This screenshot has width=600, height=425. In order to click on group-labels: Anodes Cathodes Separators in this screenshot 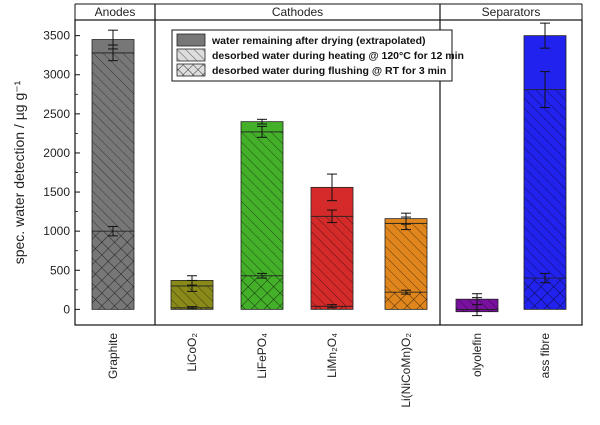, I will do `click(318, 12)`.